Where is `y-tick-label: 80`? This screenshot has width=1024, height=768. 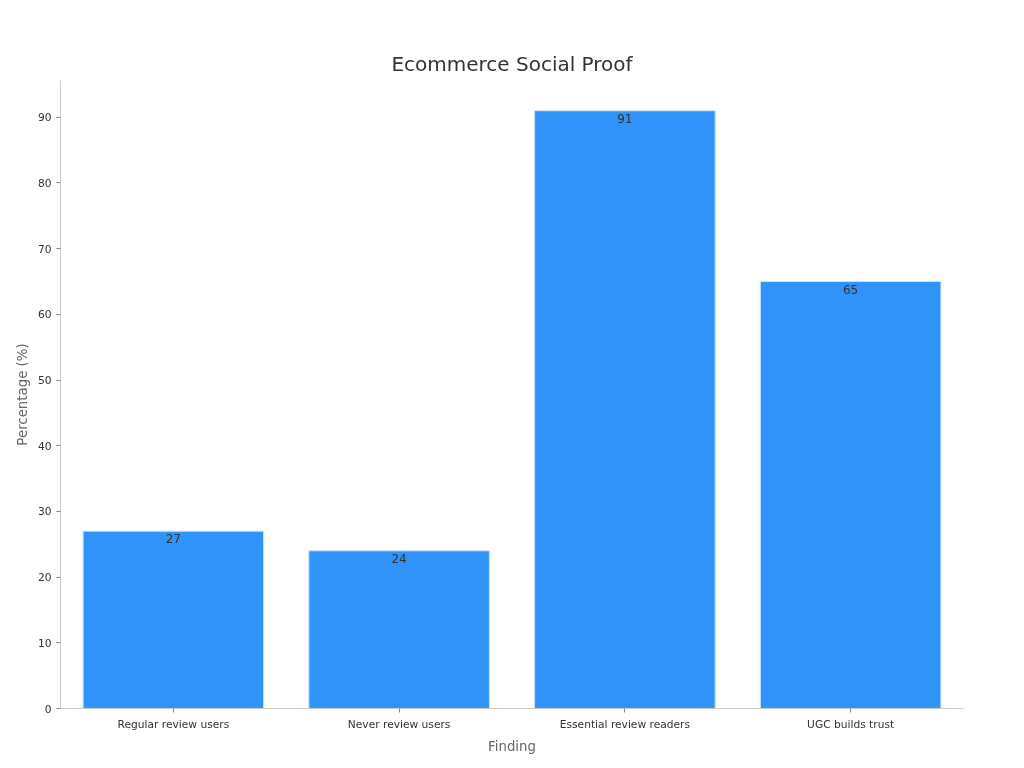
y-tick-label: 80 is located at coordinates (44, 183).